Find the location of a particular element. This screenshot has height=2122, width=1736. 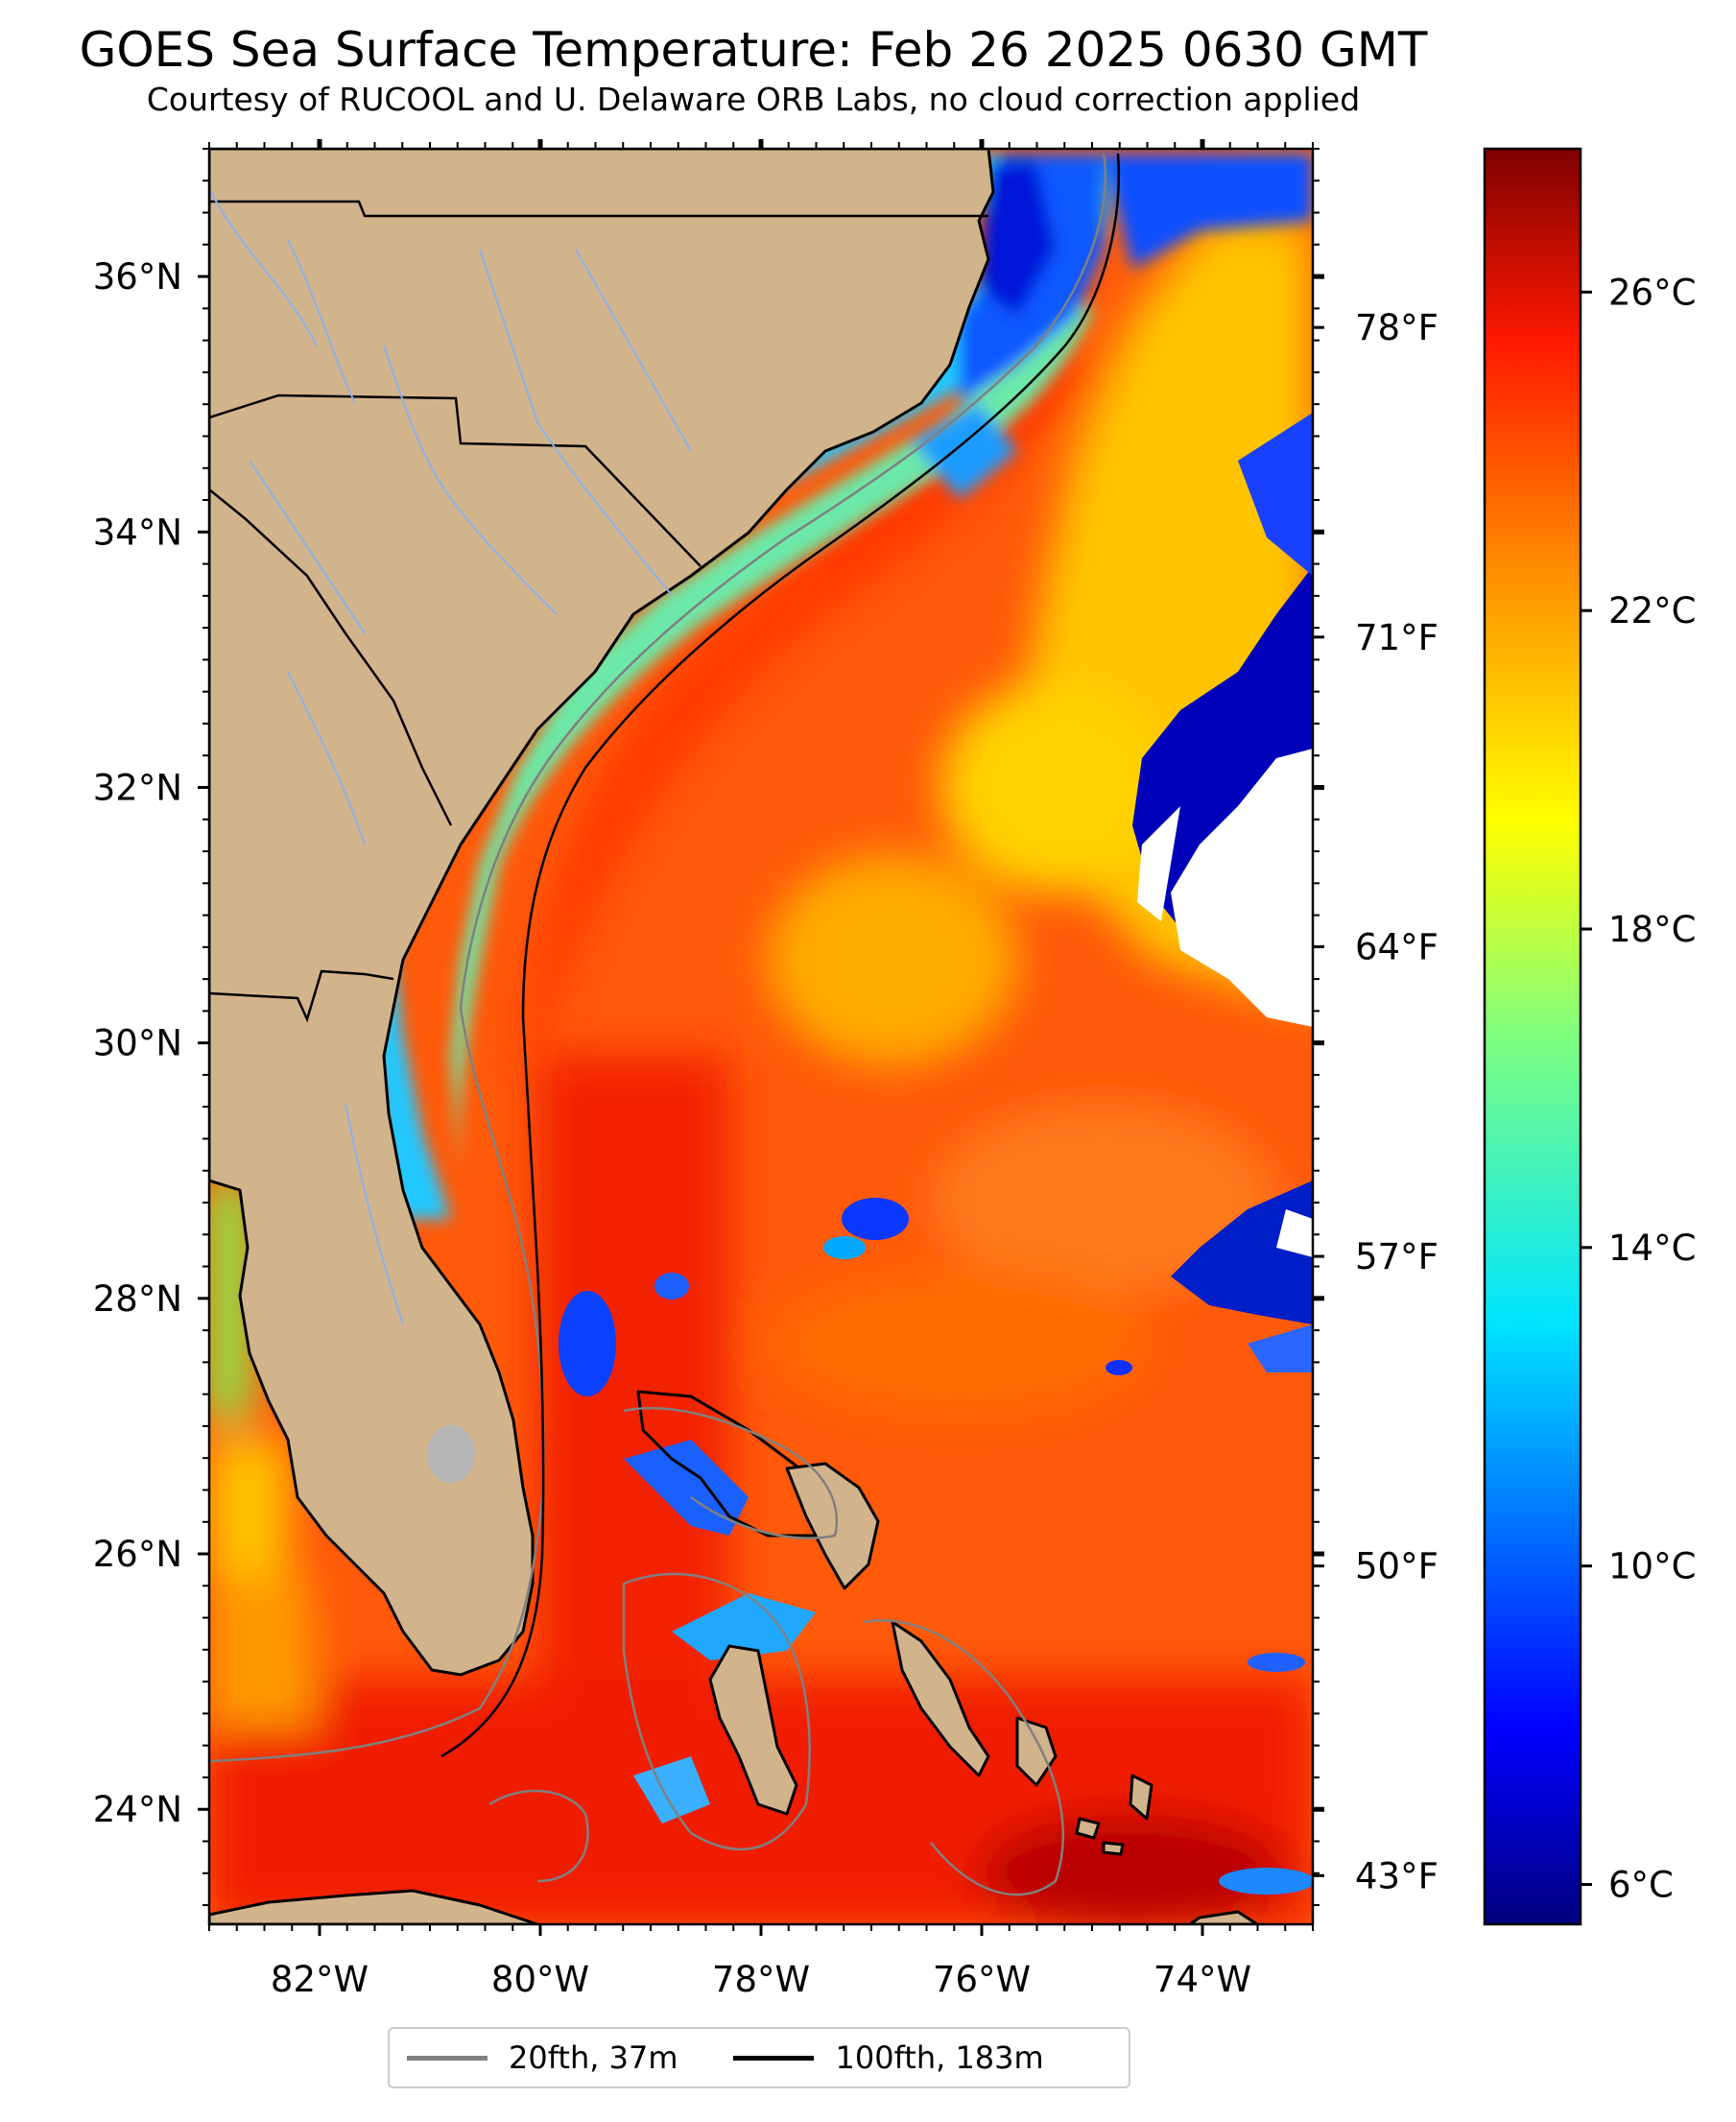

colorbar-axis: 26°C 22°C 18°C 14°C 10°C 6°C is located at coordinates (1638, 1089).